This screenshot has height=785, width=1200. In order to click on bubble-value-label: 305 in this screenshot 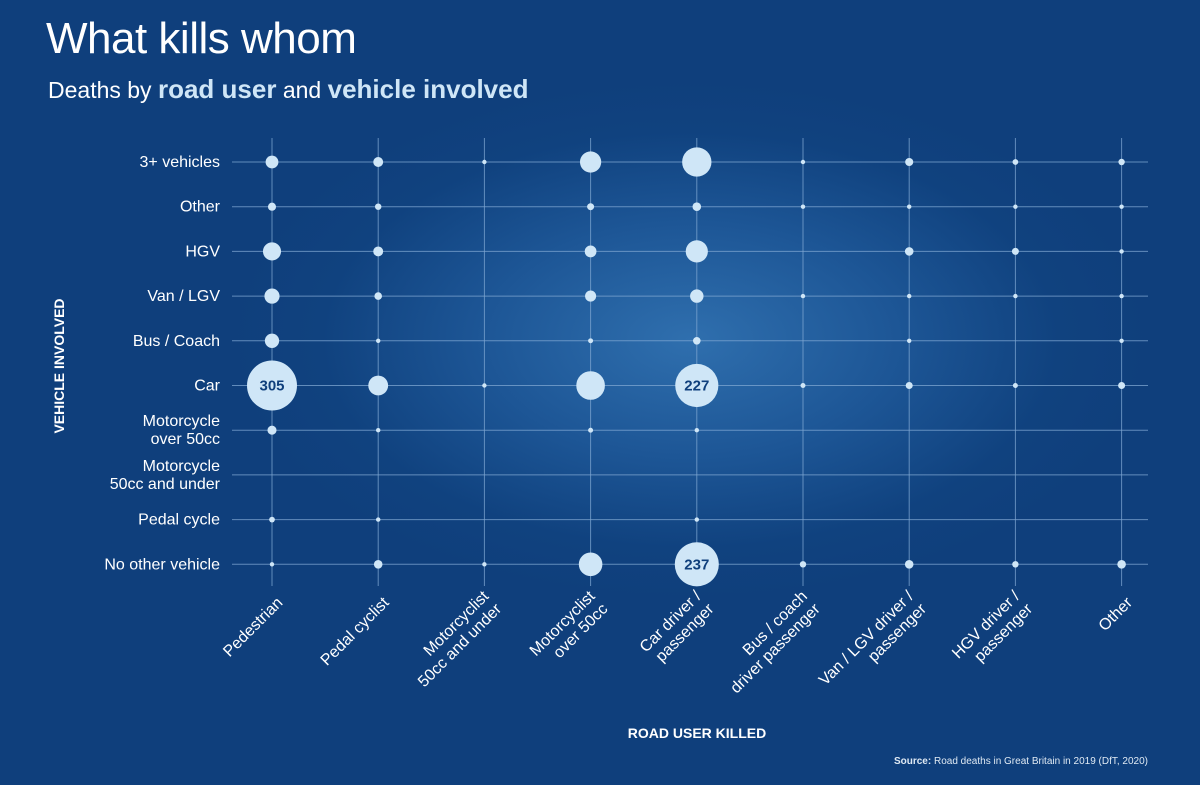, I will do `click(271, 386)`.